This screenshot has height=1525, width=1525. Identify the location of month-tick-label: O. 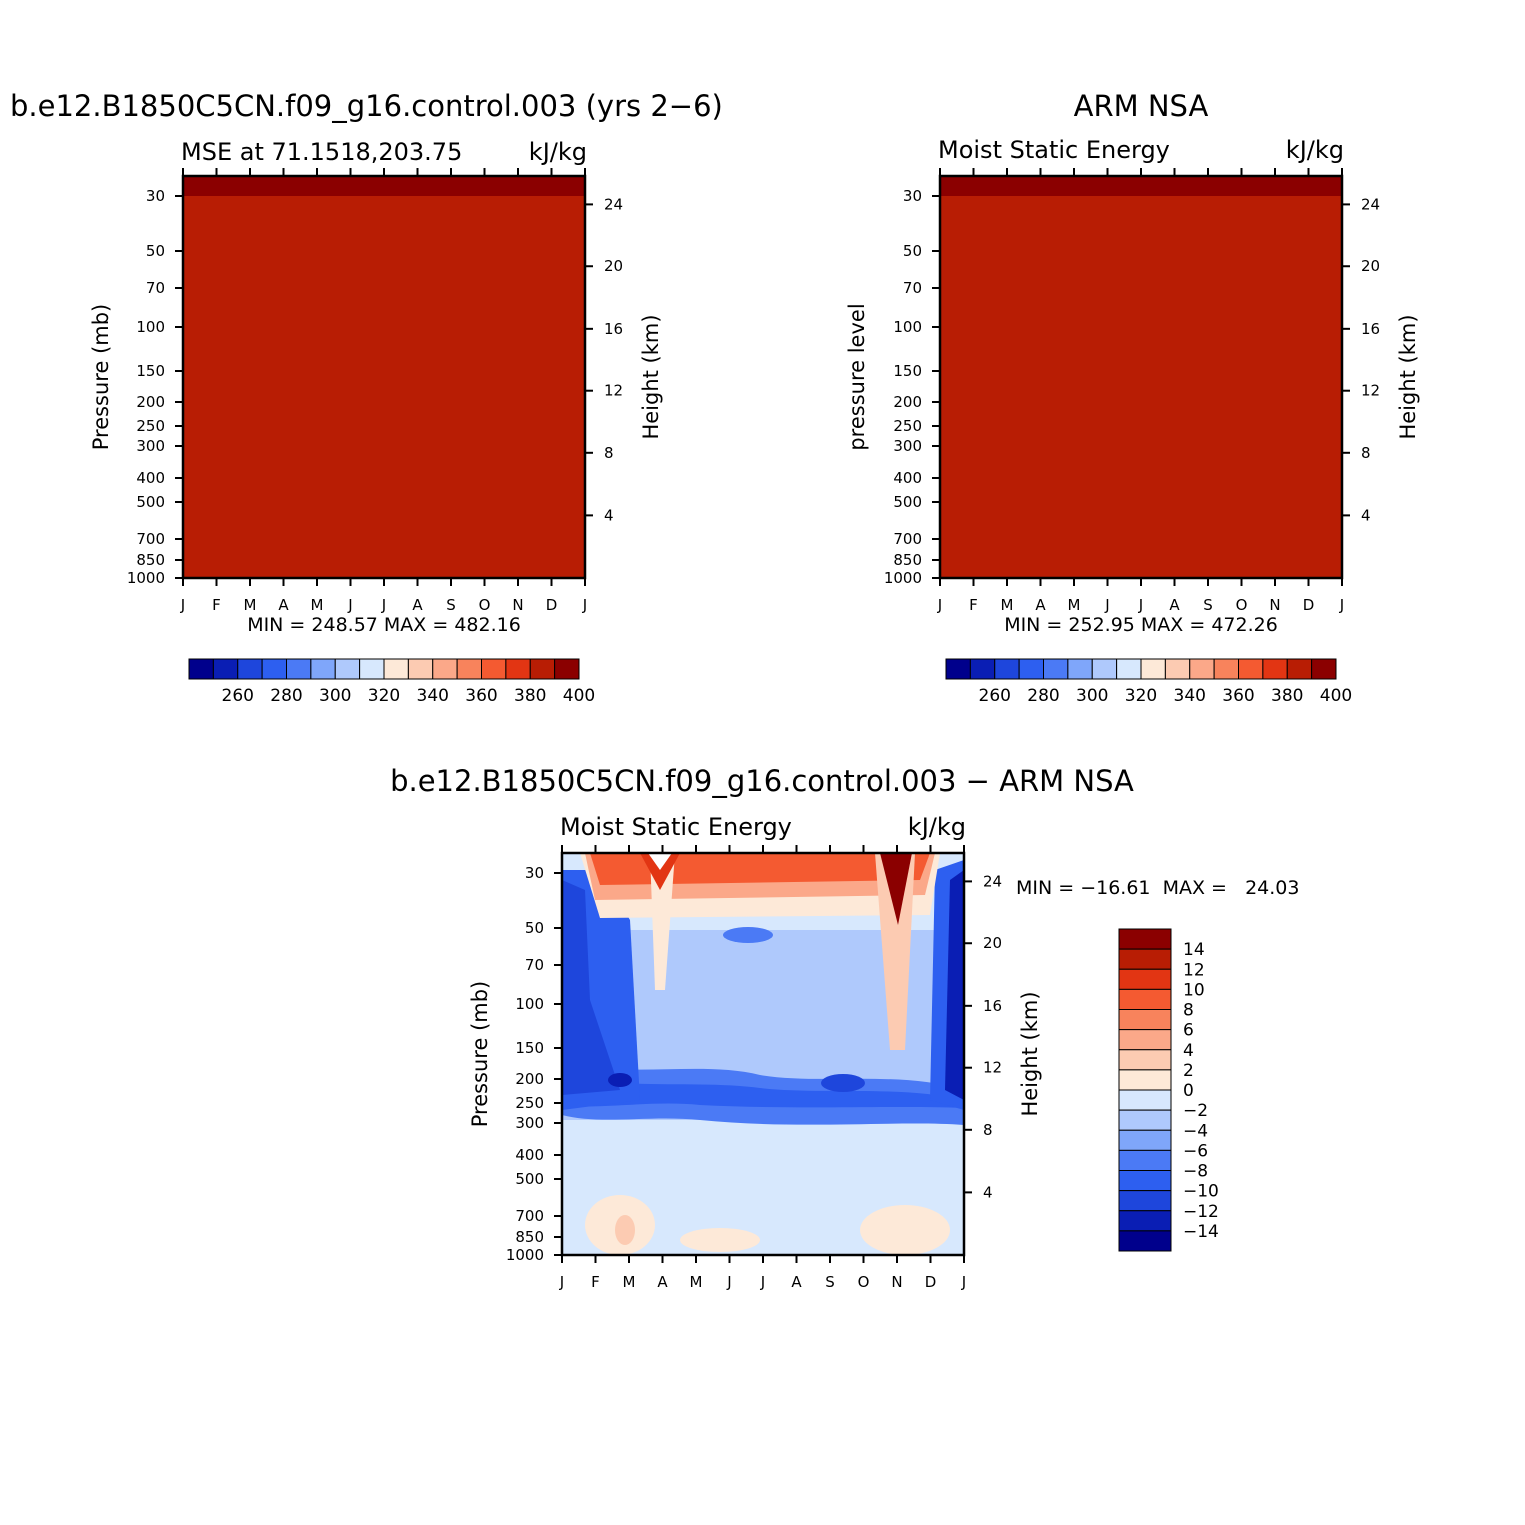
(864, 1282).